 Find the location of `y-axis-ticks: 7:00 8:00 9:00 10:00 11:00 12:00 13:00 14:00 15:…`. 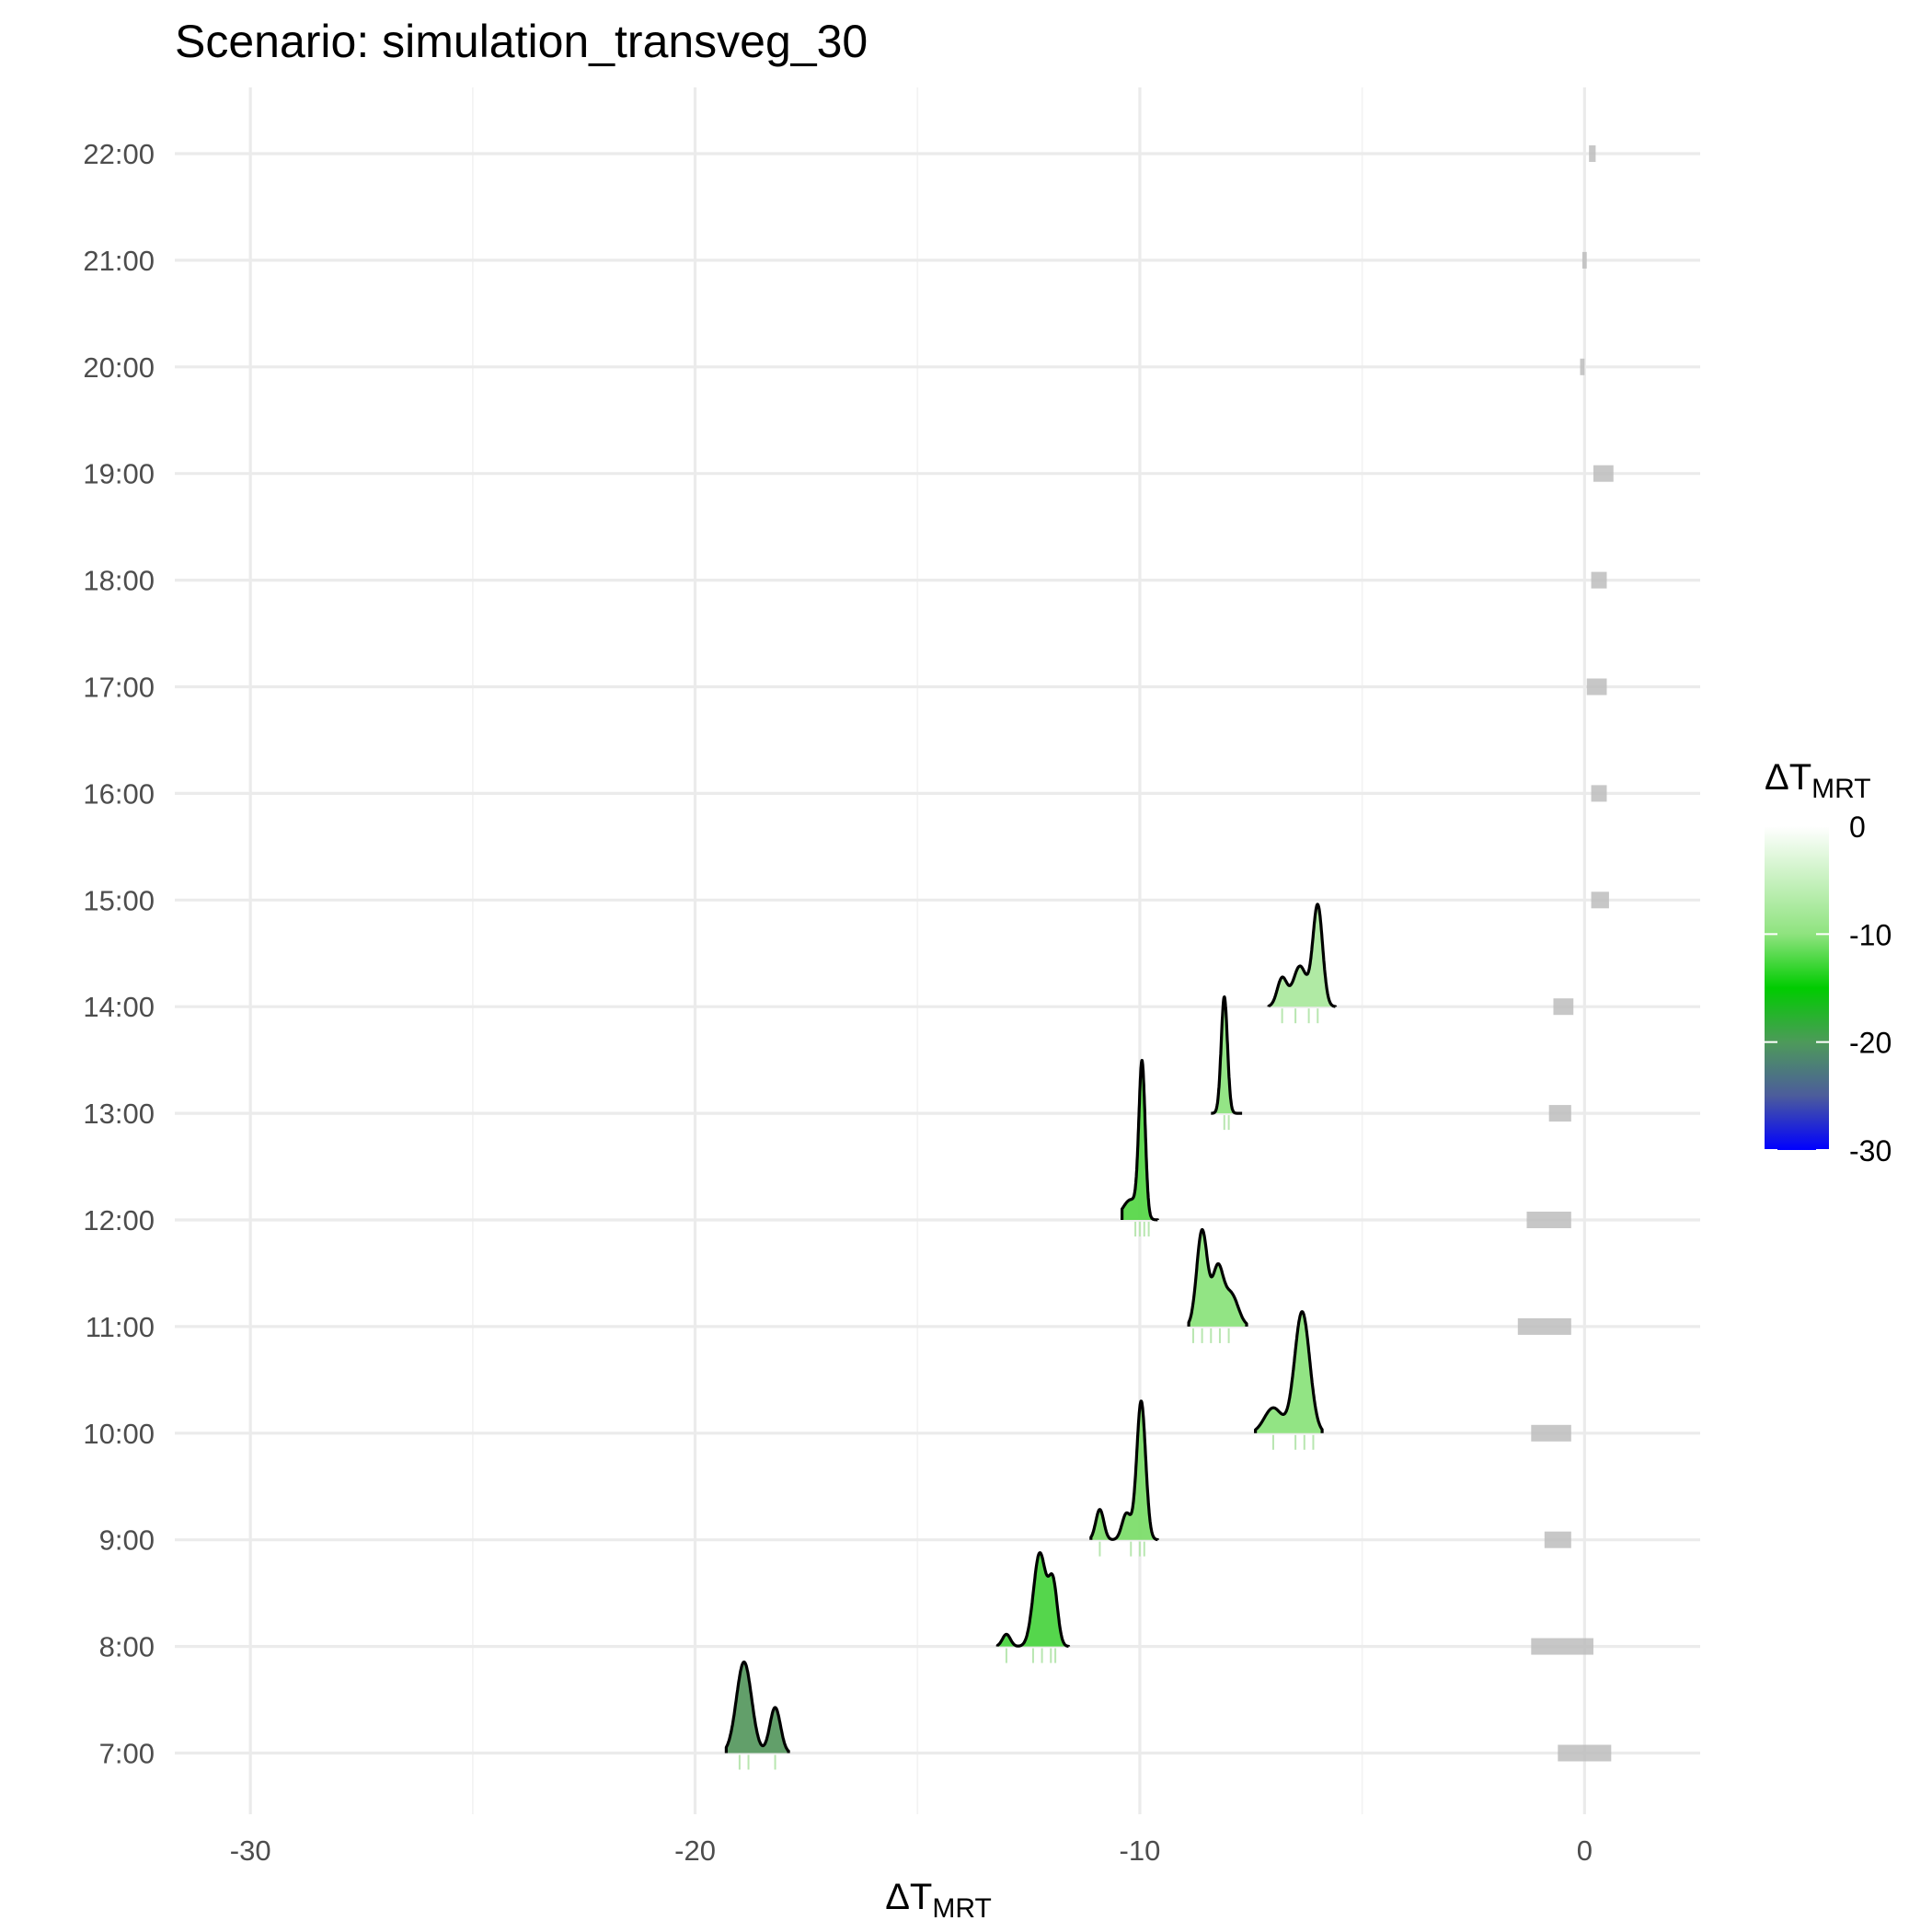

y-axis-ticks: 7:00 8:00 9:00 10:00 11:00 12:00 13:00 14:00 15:… is located at coordinates (119, 954).